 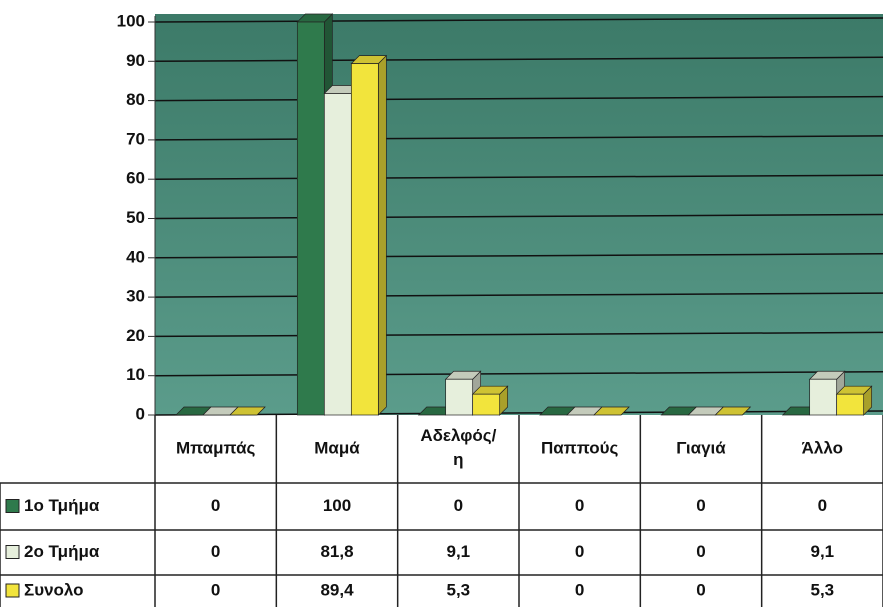 What do you see at coordinates (458, 447) in the screenshot?
I see `category-label: Αδελφός/η` at bounding box center [458, 447].